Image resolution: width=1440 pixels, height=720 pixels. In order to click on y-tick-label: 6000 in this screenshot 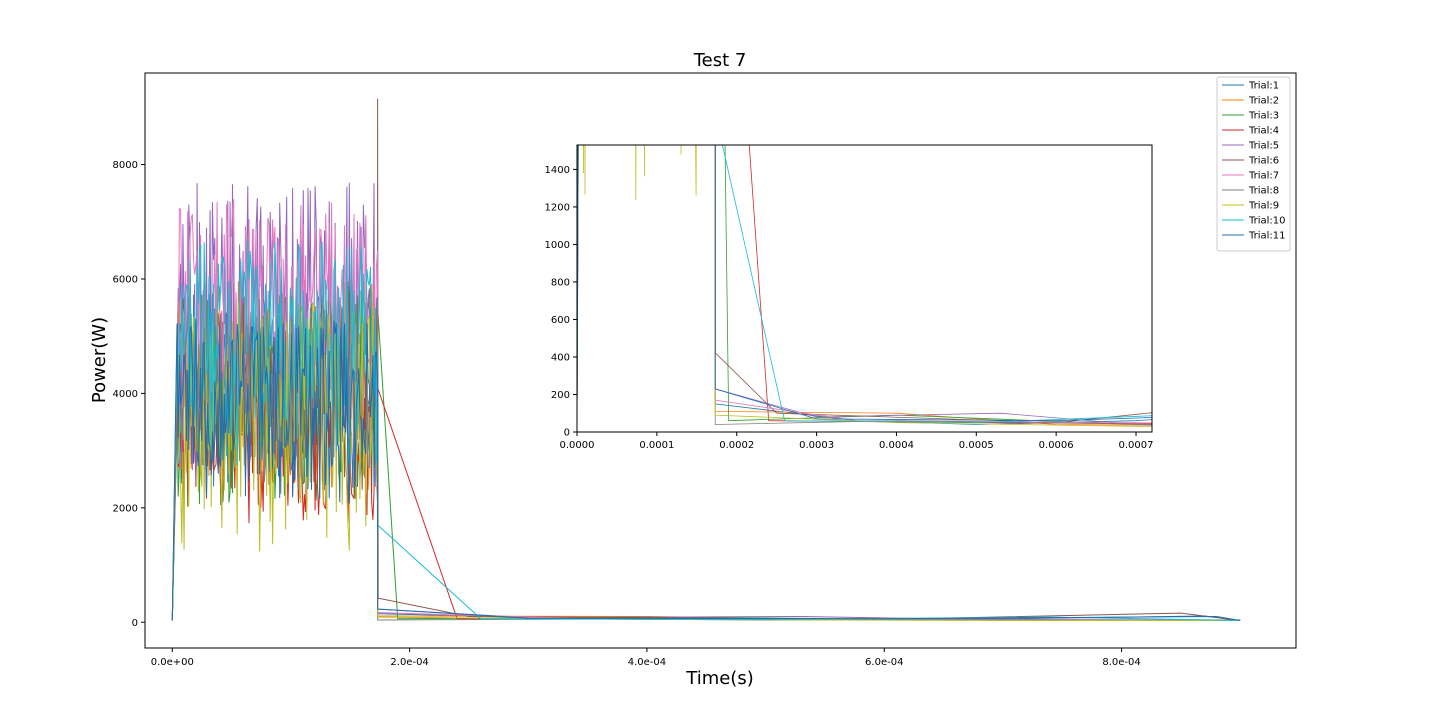, I will do `click(125, 279)`.